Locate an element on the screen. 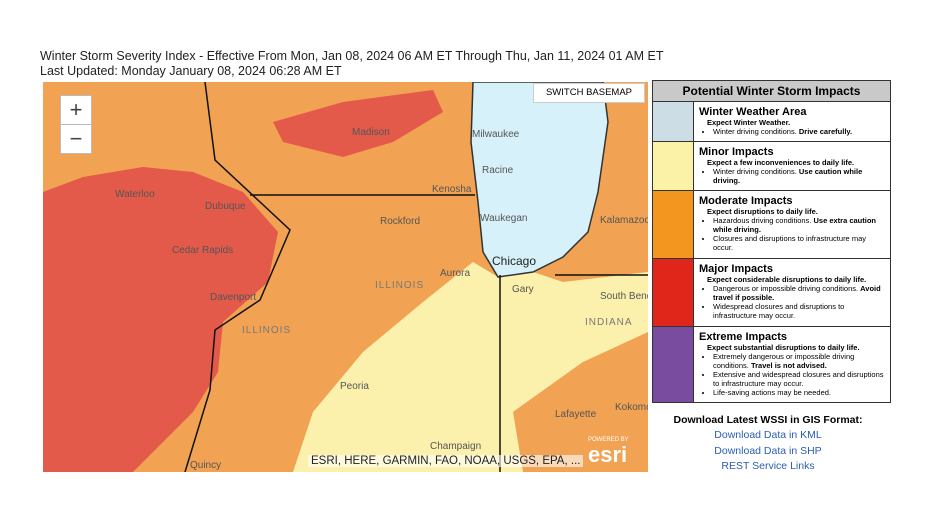  bullet-text: Hazardous driving conditions. is located at coordinates (762, 220).